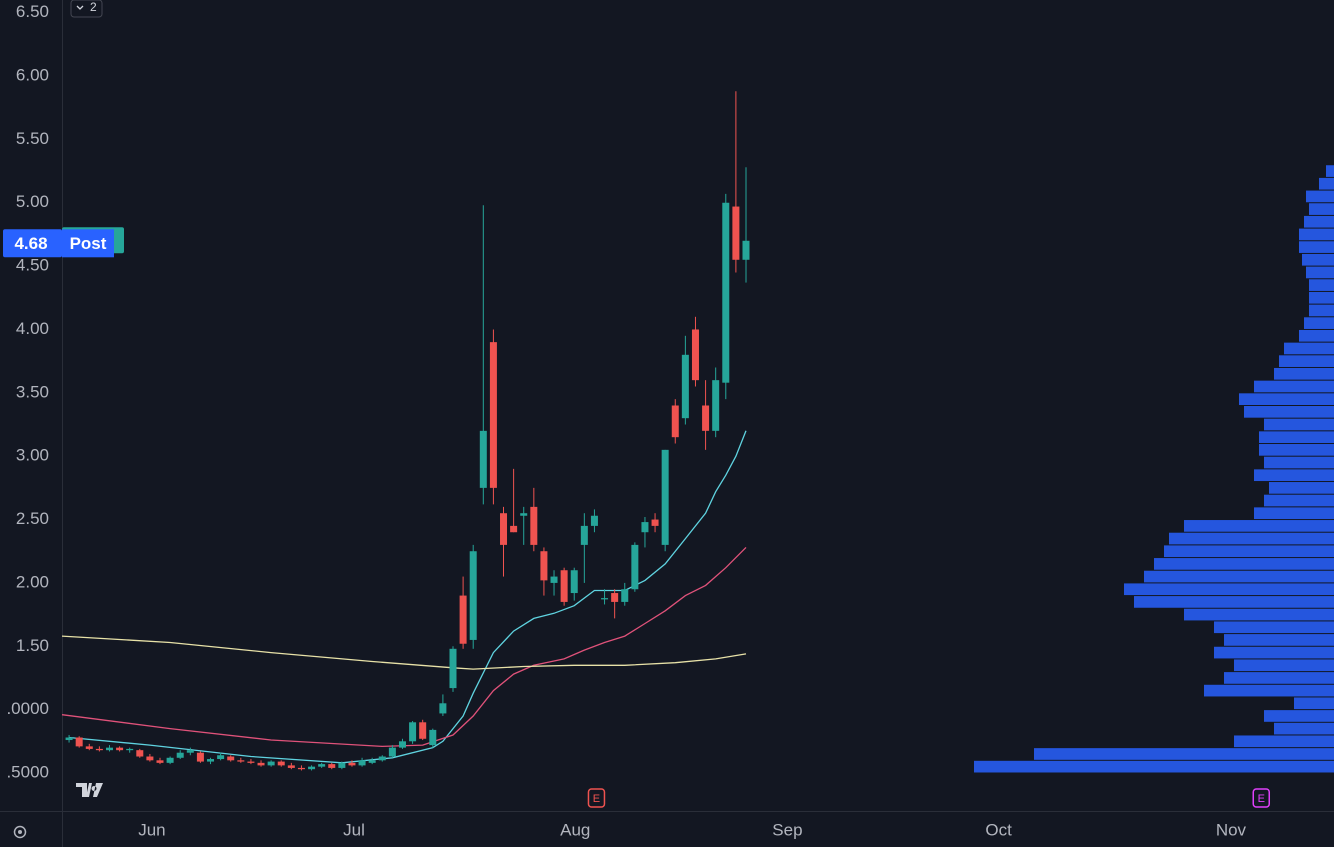 The image size is (1334, 847). What do you see at coordinates (32, 645) in the screenshot?
I see `y-tick-label: 1.50` at bounding box center [32, 645].